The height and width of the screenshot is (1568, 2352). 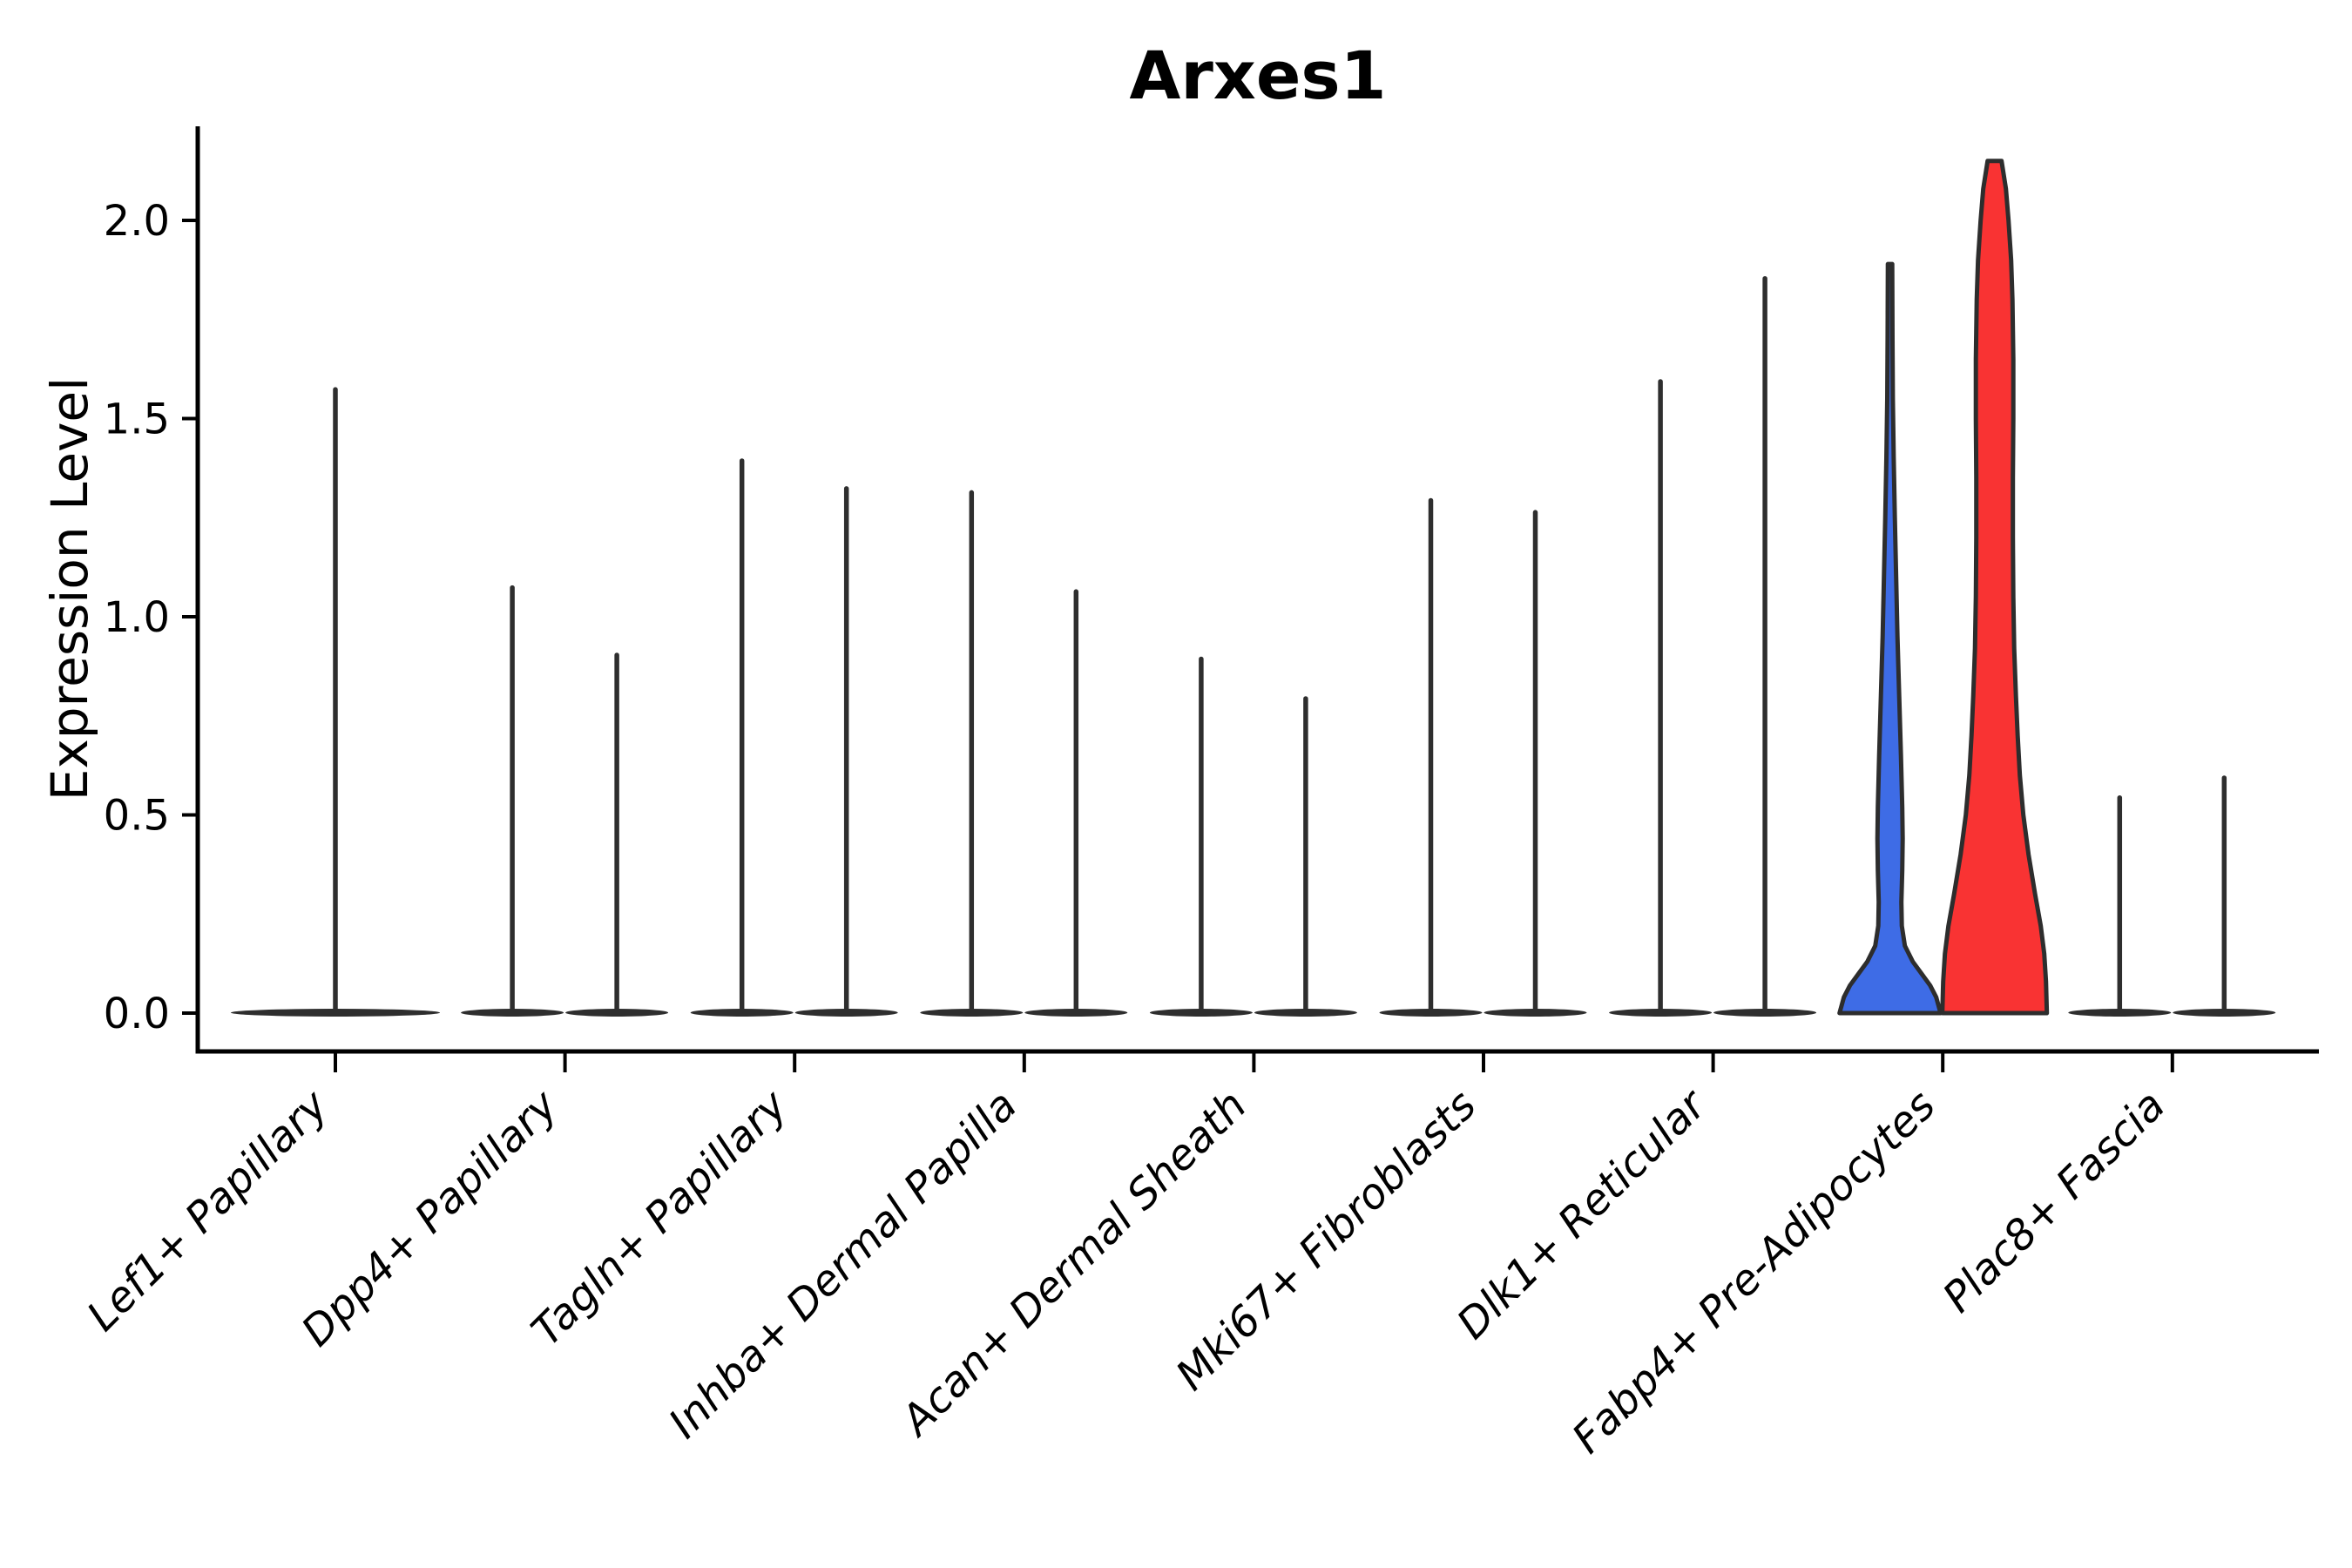 What do you see at coordinates (208, 1211) in the screenshot?
I see `x-tick-label: Lef1+ Papillary` at bounding box center [208, 1211].